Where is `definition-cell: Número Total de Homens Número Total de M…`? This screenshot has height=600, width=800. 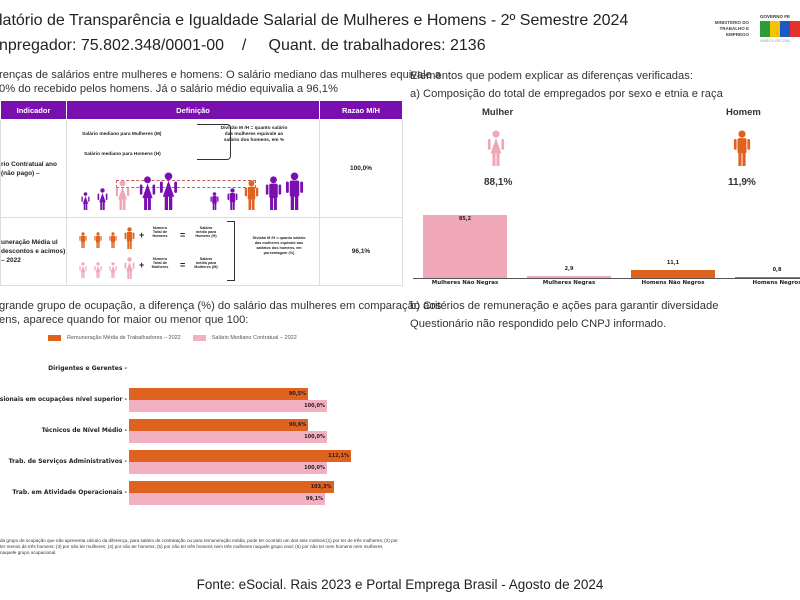
definition-cell: Número Total de Homens Número Total de M… is located at coordinates (193, 251).